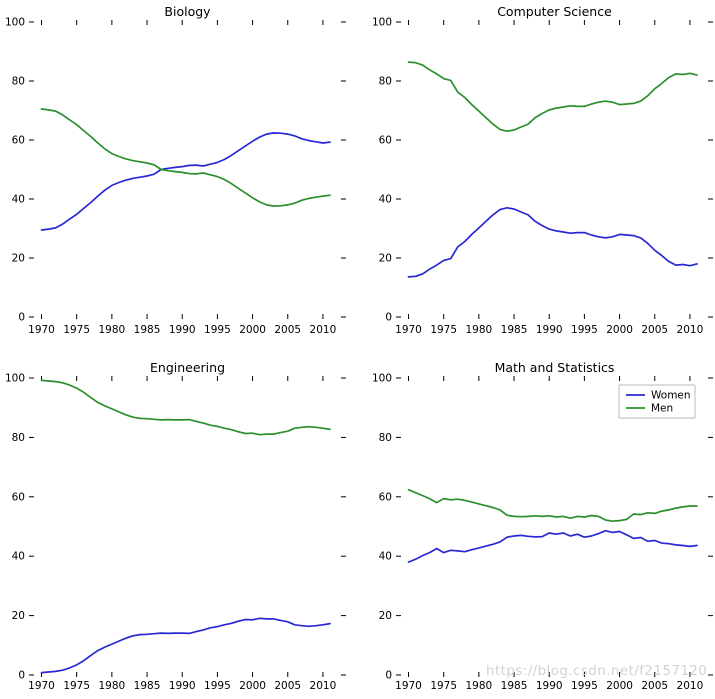 This screenshot has width=715, height=699. Describe the element at coordinates (662, 409) in the screenshot. I see `legend-label-men: Men` at that location.